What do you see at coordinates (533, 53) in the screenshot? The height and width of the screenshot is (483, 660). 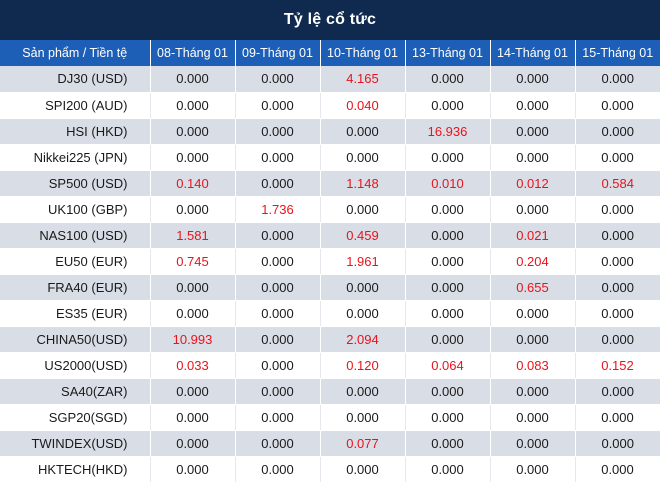 I see `header-date: 14-Tháng 01` at bounding box center [533, 53].